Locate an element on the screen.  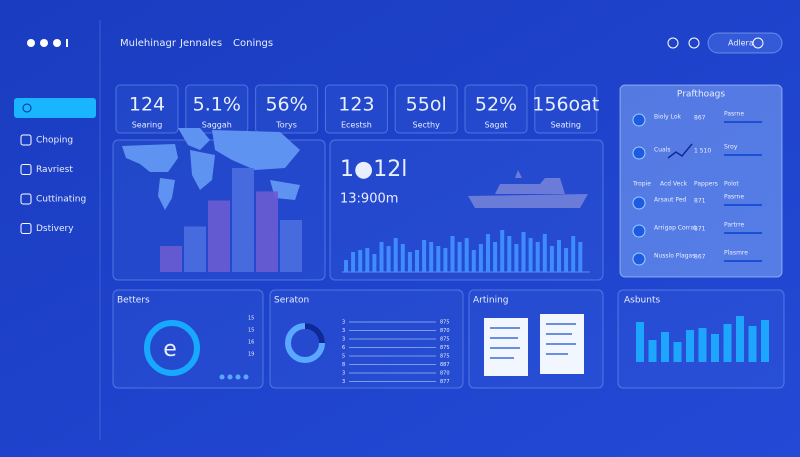
list-index: 6 is located at coordinates (343, 348).